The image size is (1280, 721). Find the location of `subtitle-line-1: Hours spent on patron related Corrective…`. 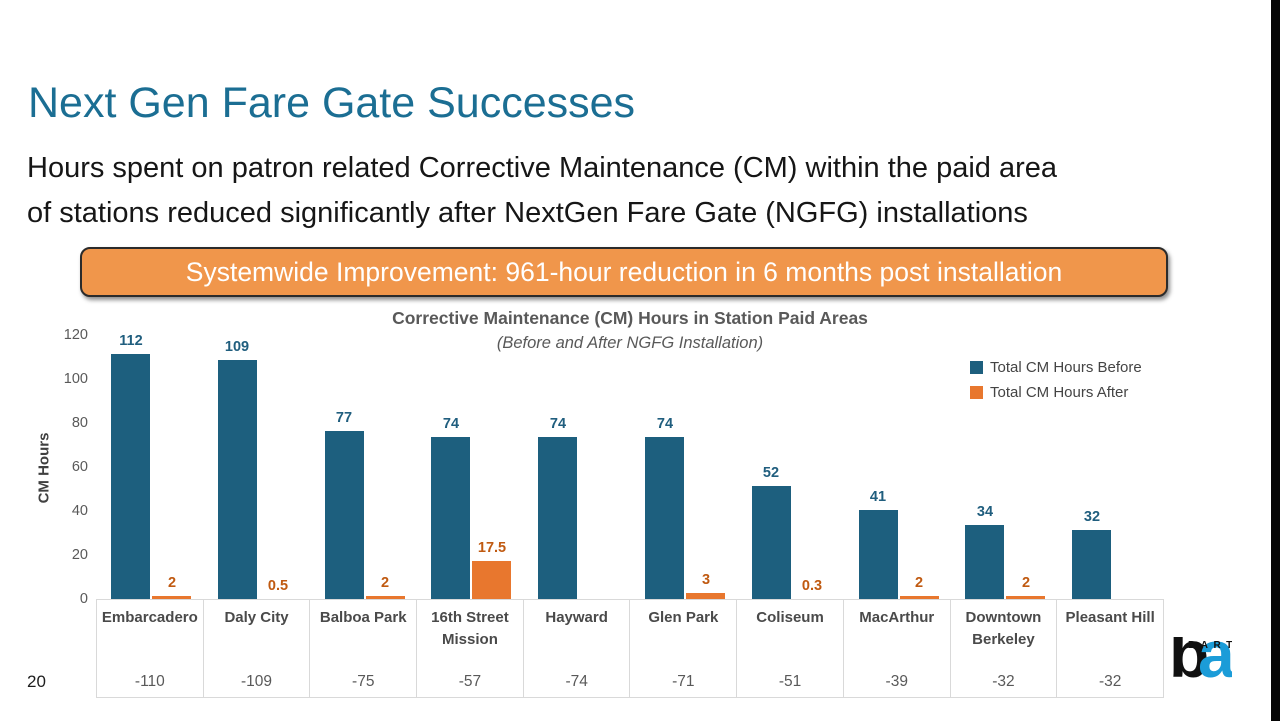

subtitle-line-1: Hours spent on patron related Corrective… is located at coordinates (542, 168).